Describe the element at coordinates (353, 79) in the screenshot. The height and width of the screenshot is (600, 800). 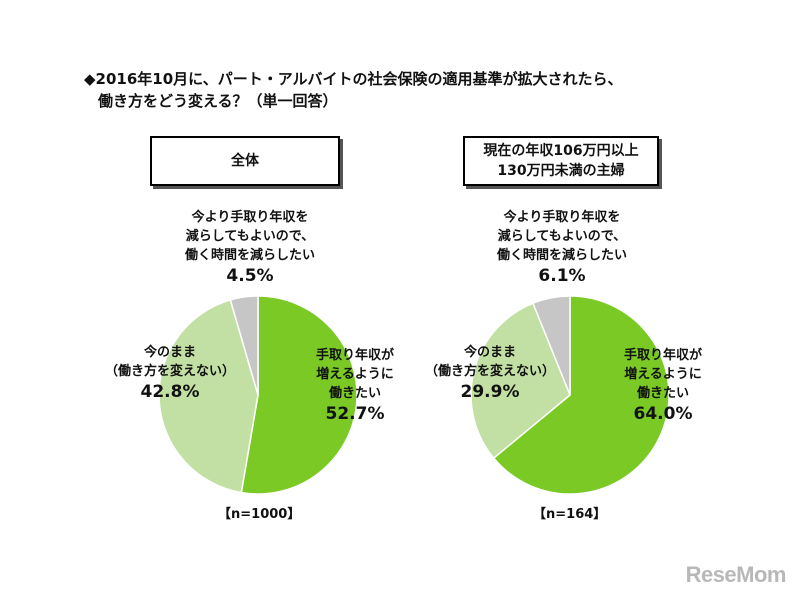
I see `title-line-1: ◆2016年10月に、パート・アルバイトの社会保険の適用基準が拡大されたら、` at that location.